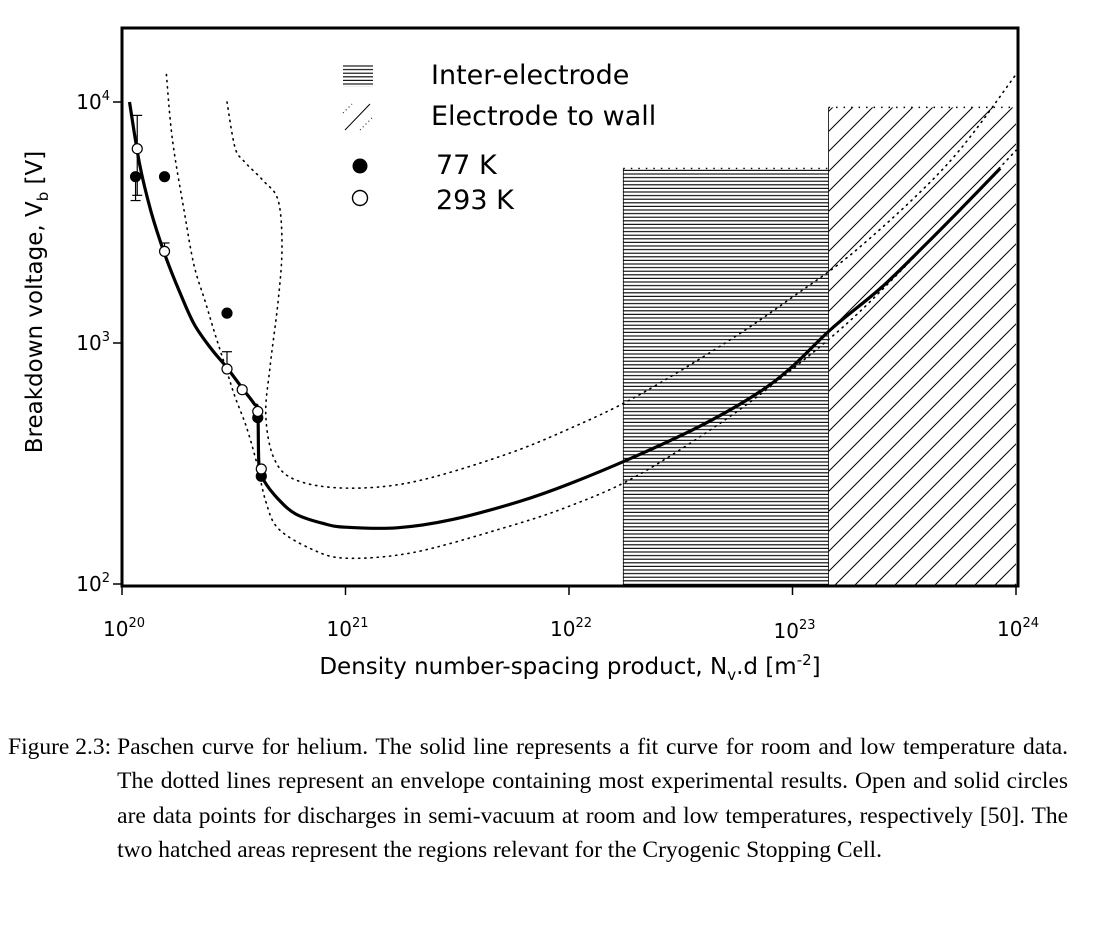 The width and height of the screenshot is (1116, 925). Describe the element at coordinates (571, 628) in the screenshot. I see `x-tick-label: 1022` at that location.